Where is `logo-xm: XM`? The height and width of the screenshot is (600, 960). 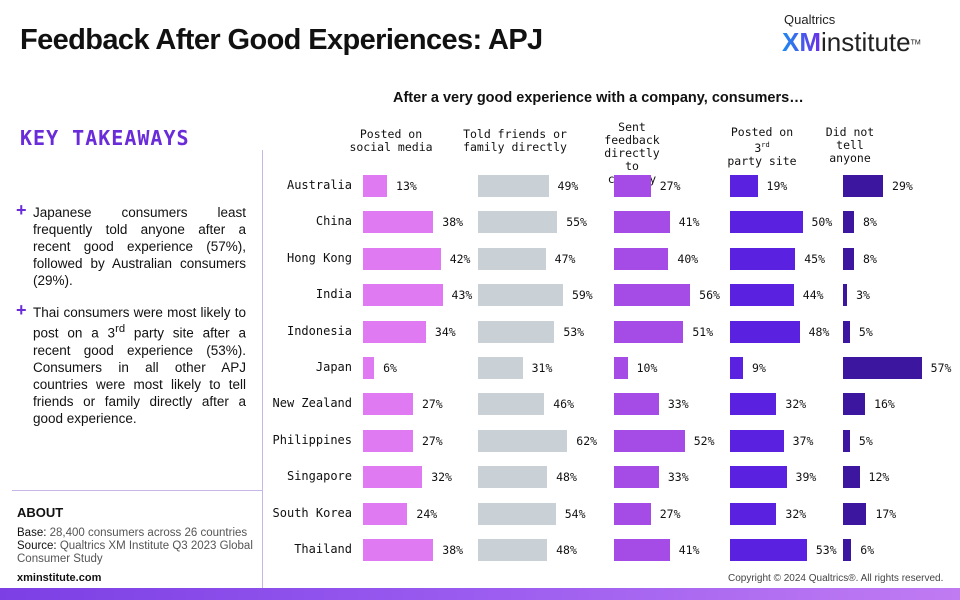
logo-xm: XM is located at coordinates (801, 42).